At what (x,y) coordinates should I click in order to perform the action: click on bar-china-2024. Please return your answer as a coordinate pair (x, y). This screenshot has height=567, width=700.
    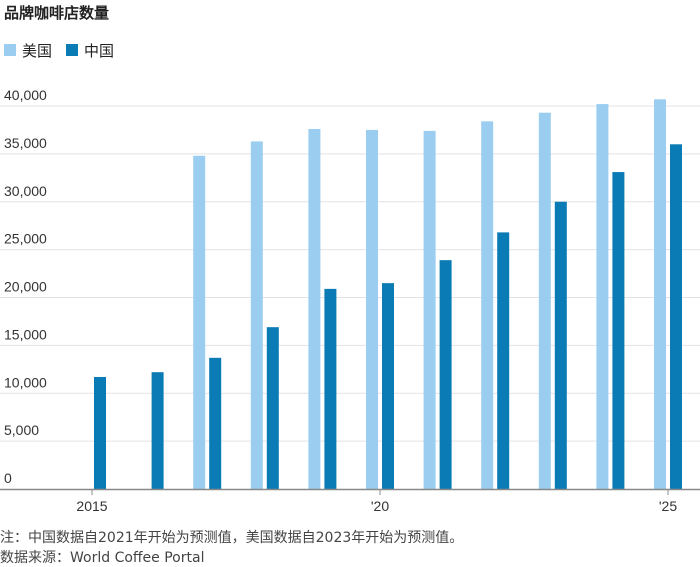
    Looking at the image, I should click on (618, 330).